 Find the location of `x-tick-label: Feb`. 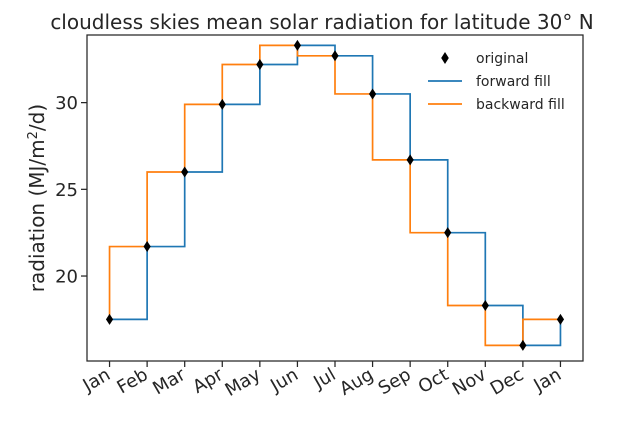

x-tick-label: Feb is located at coordinates (133, 381).